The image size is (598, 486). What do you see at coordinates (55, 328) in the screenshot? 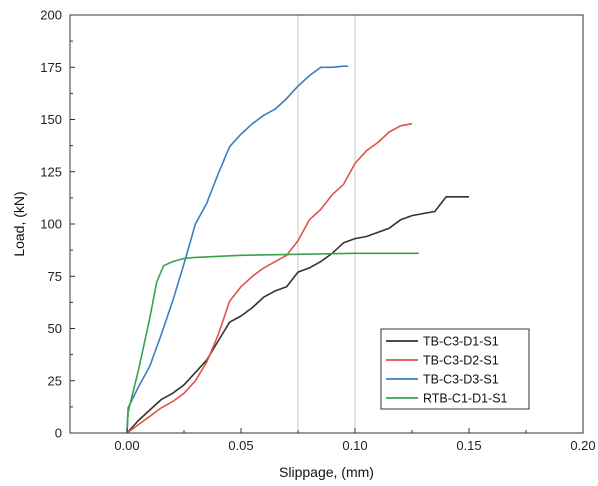
I see `y-tick-label: 50` at bounding box center [55, 328].